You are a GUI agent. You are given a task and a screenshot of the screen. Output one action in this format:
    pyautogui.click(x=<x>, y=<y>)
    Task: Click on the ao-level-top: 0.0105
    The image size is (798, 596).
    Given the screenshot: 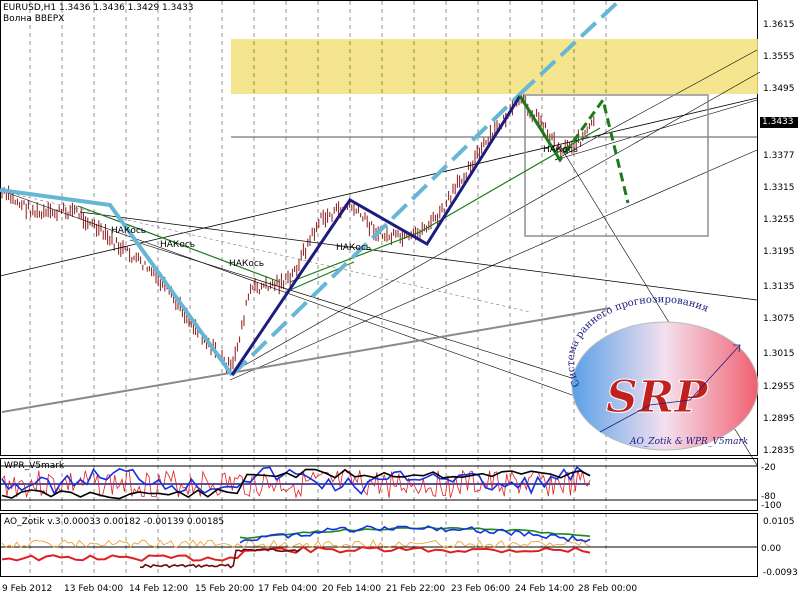 What is the action you would take?
    pyautogui.click(x=779, y=522)
    